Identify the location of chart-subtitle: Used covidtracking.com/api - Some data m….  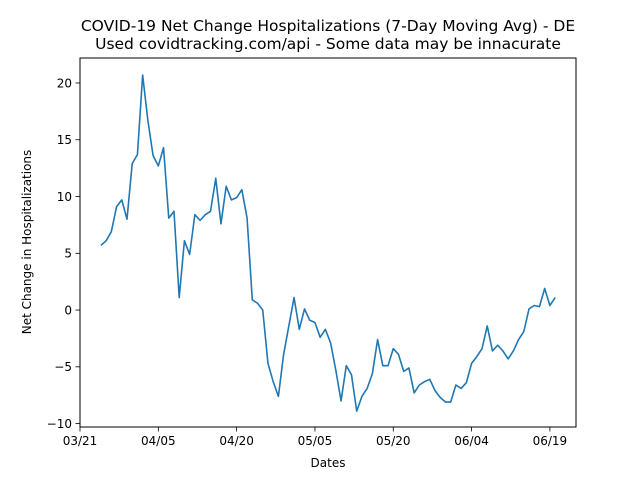
(328, 44).